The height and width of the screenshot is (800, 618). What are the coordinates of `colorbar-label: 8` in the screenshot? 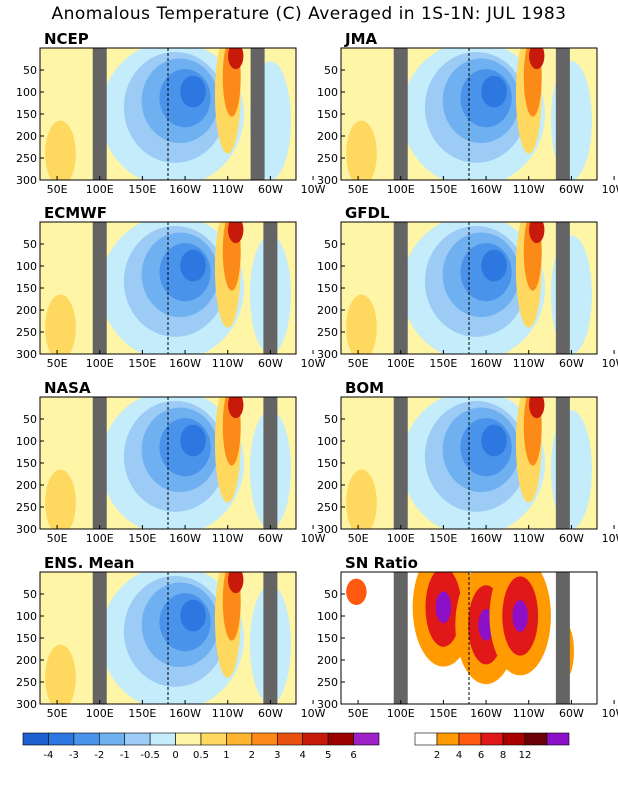 It's located at (503, 755).